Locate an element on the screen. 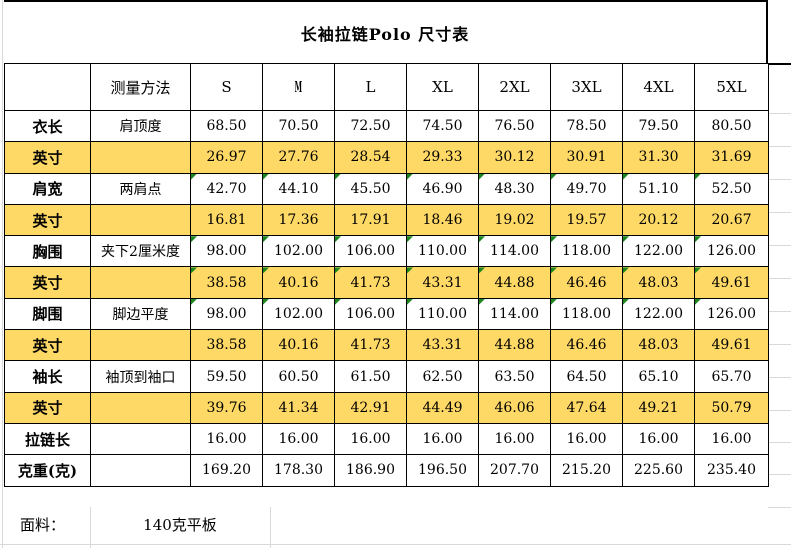  value-cell: 47.64 is located at coordinates (586, 407).